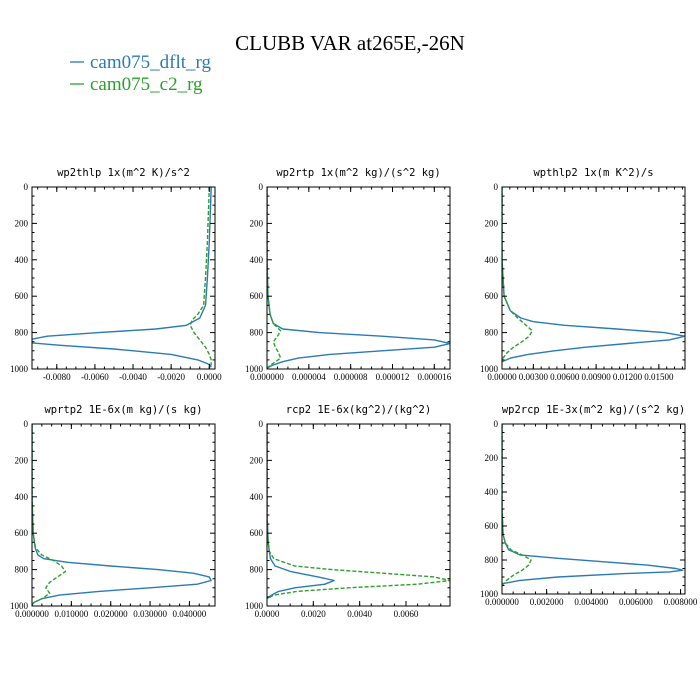 The image size is (700, 700). Describe the element at coordinates (57, 377) in the screenshot. I see `x-tick-label: -0.0080` at that location.